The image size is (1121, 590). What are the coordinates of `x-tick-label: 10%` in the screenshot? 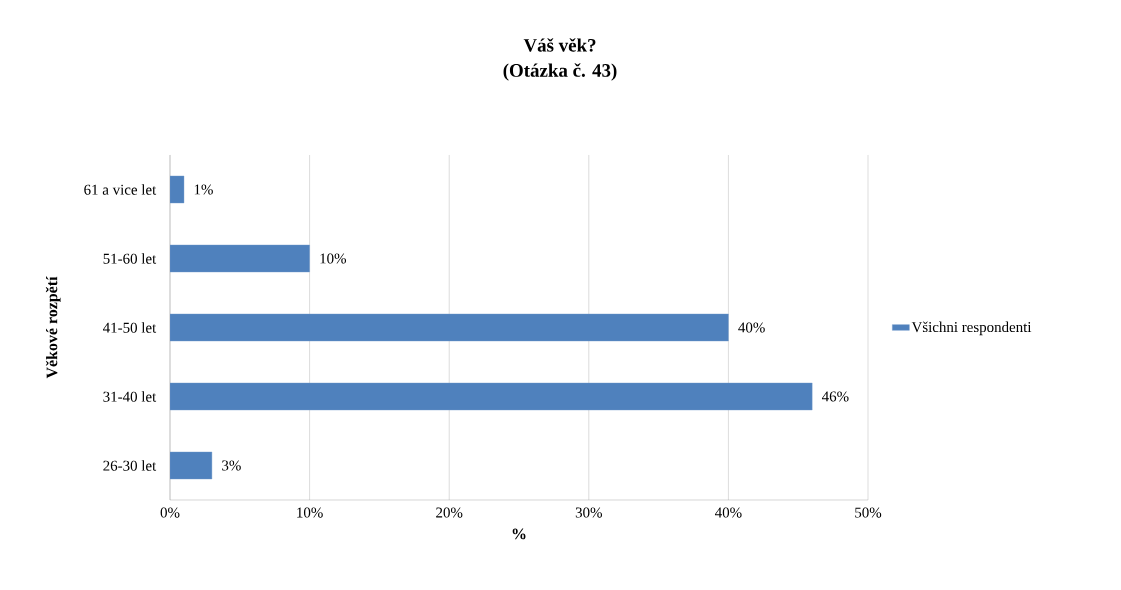 It's located at (310, 512).